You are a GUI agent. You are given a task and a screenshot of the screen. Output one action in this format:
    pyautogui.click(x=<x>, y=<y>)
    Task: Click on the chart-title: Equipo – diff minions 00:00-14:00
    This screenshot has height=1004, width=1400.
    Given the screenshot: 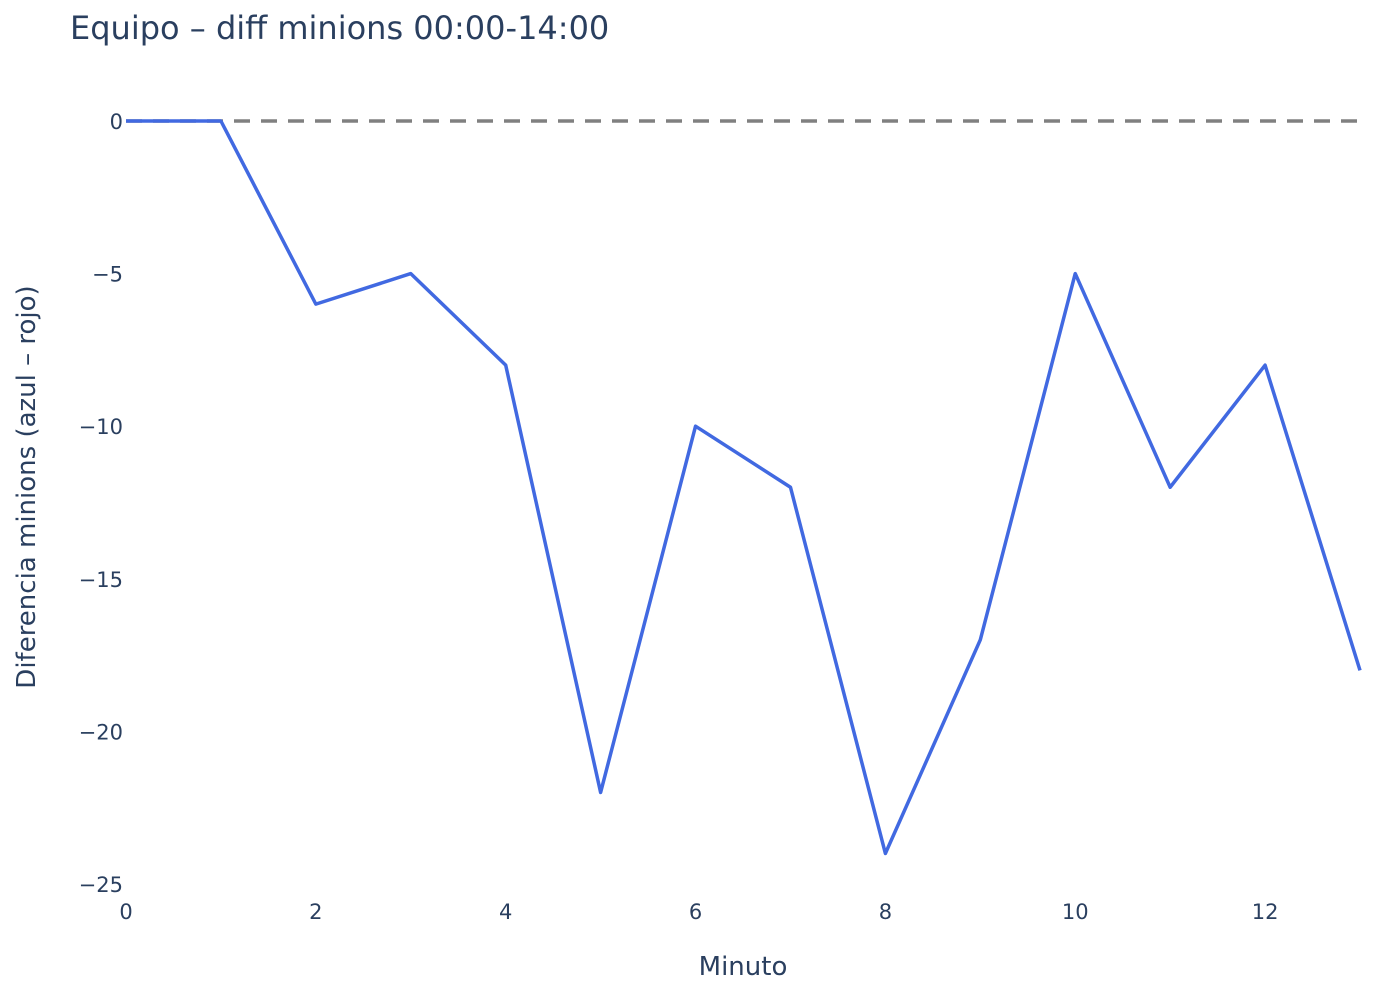 What is the action you would take?
    pyautogui.click(x=339, y=28)
    